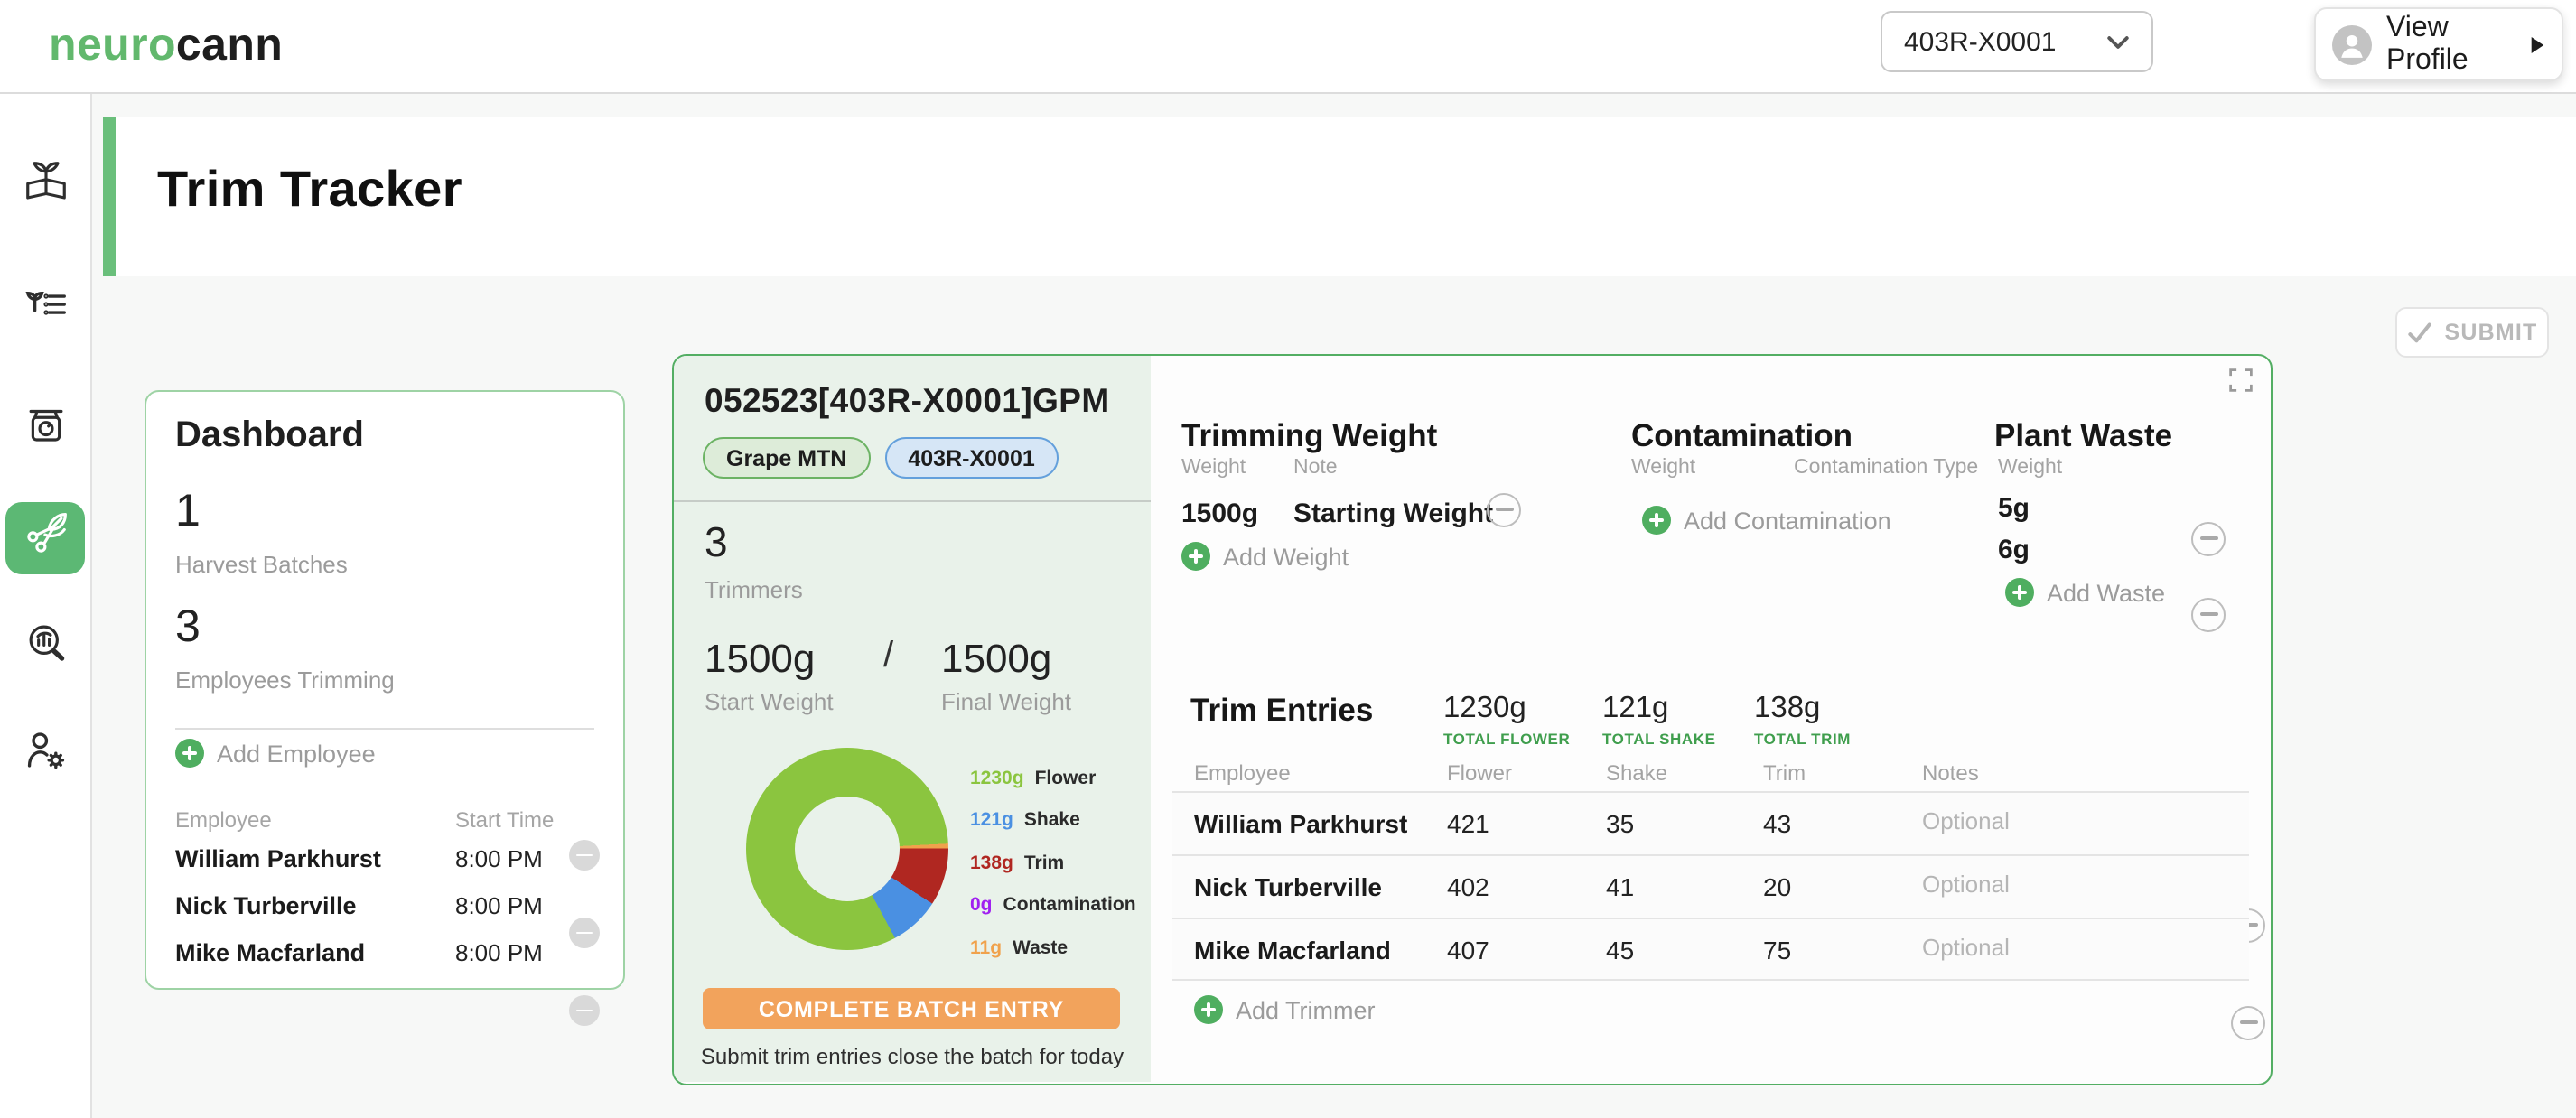 This screenshot has height=1118, width=2576. I want to click on legend-value: 138g, so click(991, 863).